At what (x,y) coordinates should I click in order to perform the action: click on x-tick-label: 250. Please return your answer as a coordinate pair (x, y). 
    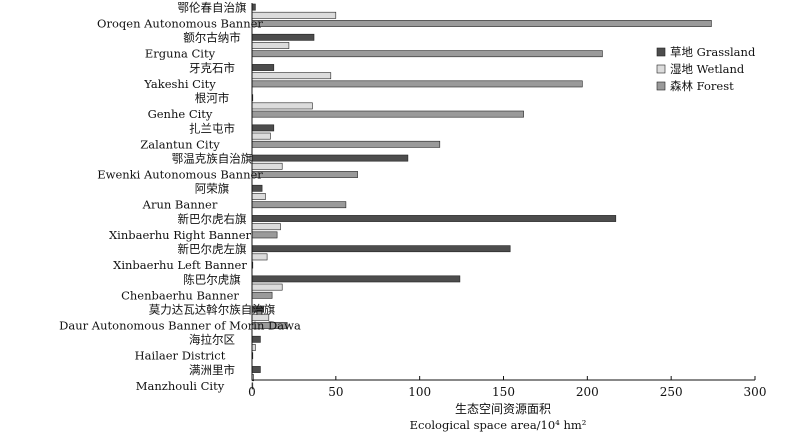
    Looking at the image, I should click on (671, 392).